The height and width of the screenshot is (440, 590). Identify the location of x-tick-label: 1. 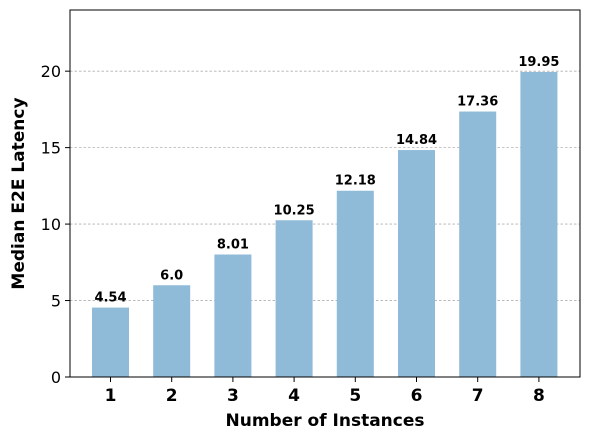
(111, 396).